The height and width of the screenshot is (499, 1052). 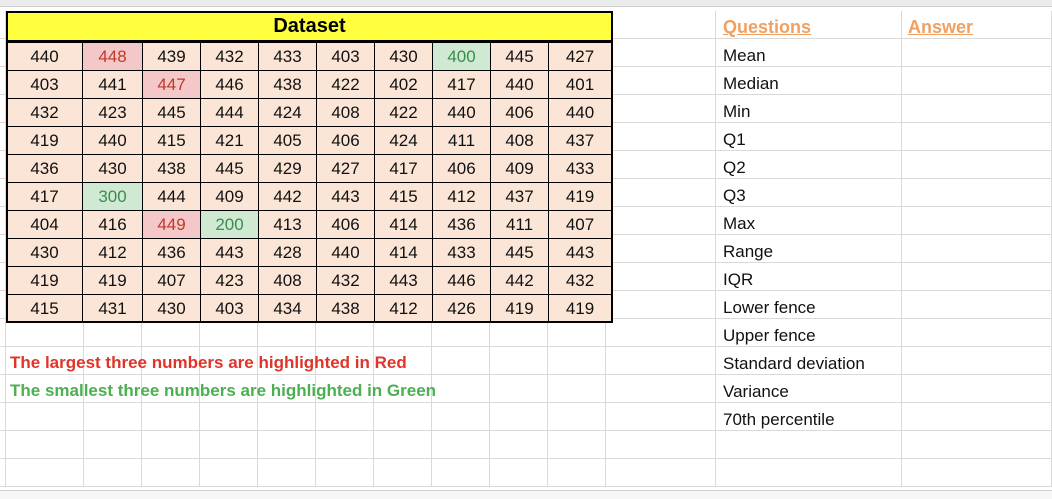 What do you see at coordinates (748, 251) in the screenshot?
I see `question-item: Range` at bounding box center [748, 251].